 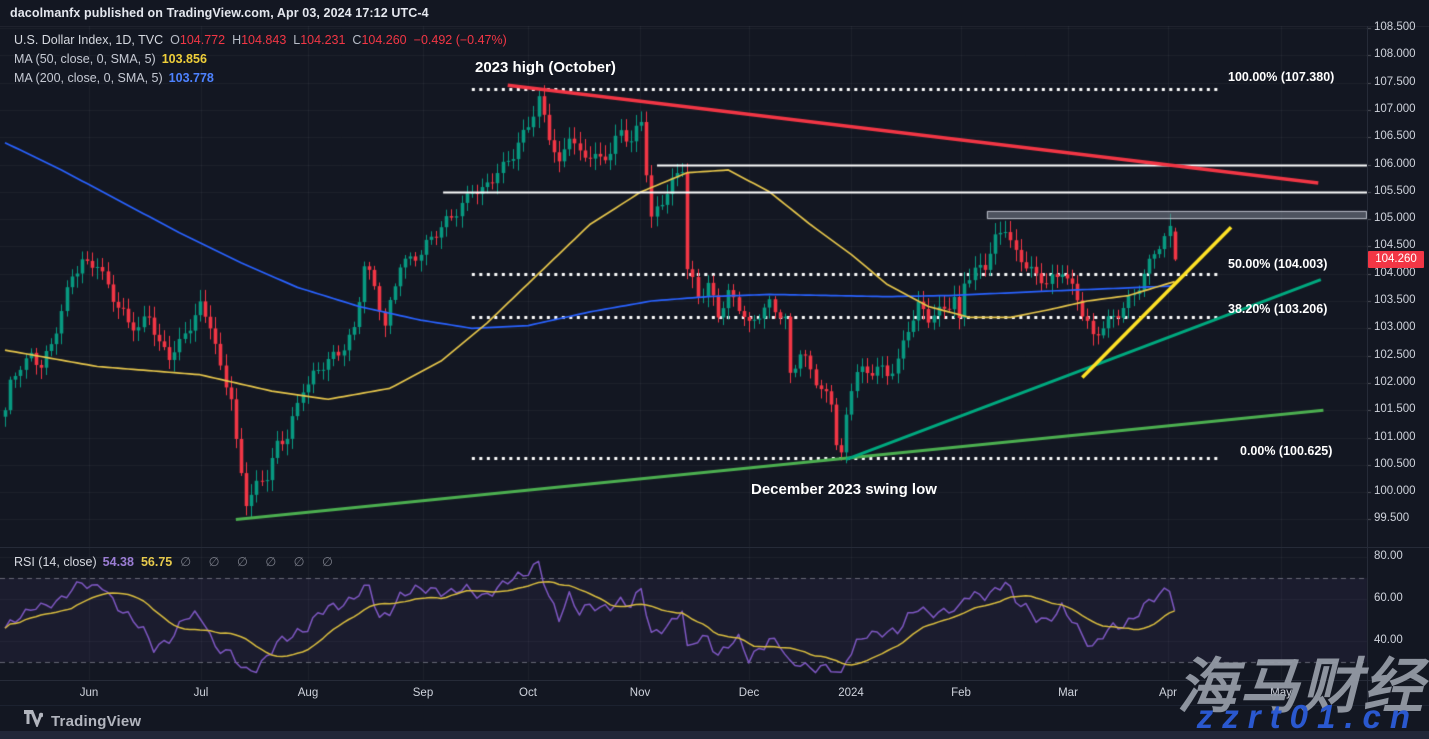 What do you see at coordinates (714, 705) in the screenshot?
I see `footer-separator` at bounding box center [714, 705].